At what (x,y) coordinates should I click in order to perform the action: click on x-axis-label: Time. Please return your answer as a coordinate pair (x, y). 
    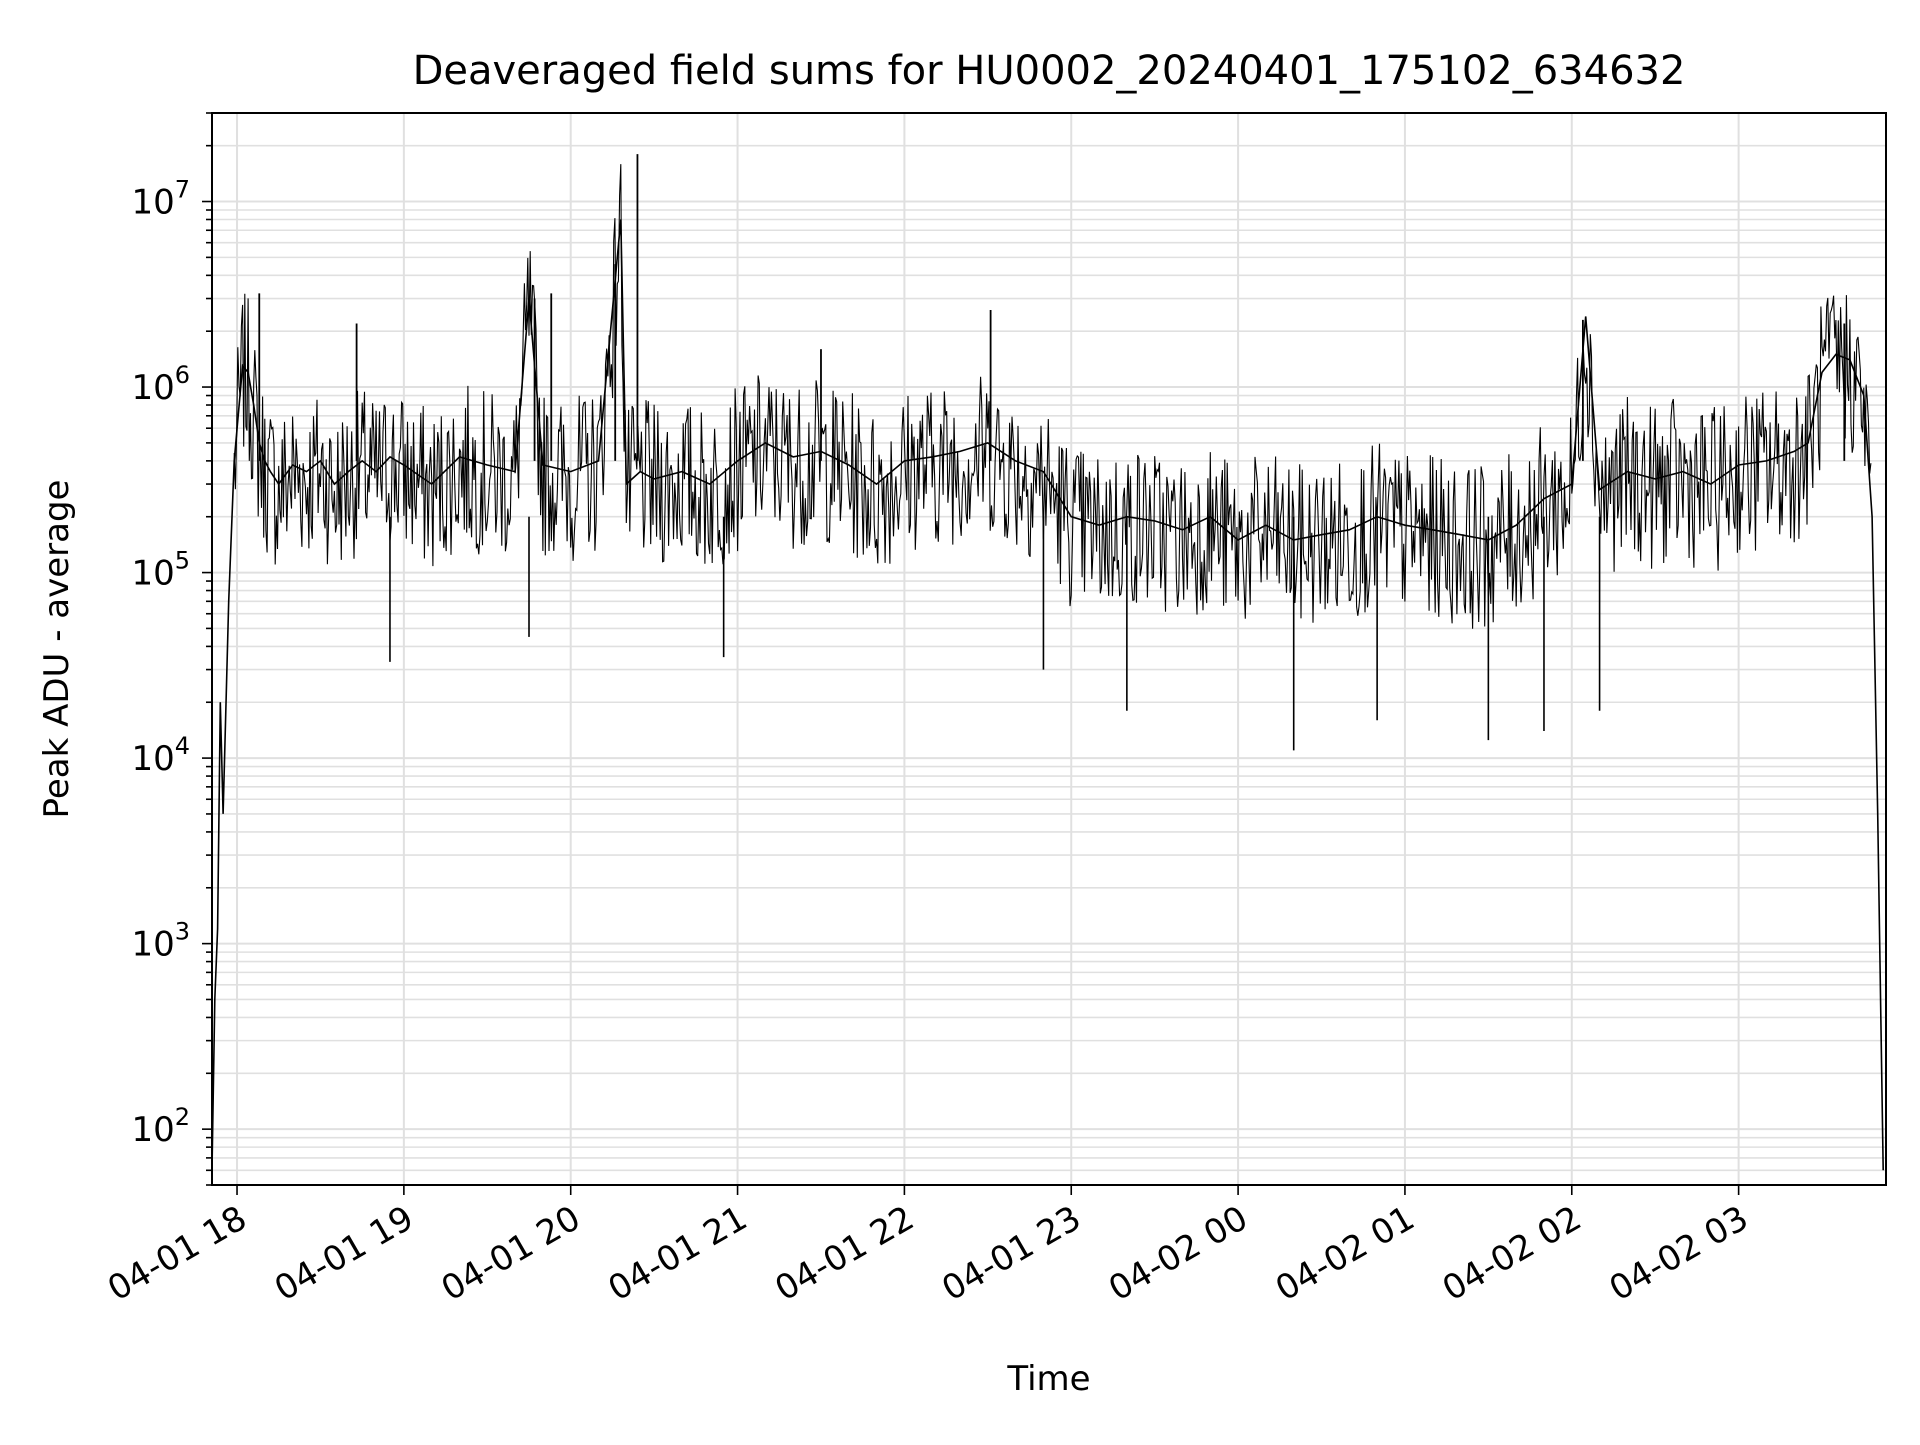
    Looking at the image, I should click on (1048, 1379).